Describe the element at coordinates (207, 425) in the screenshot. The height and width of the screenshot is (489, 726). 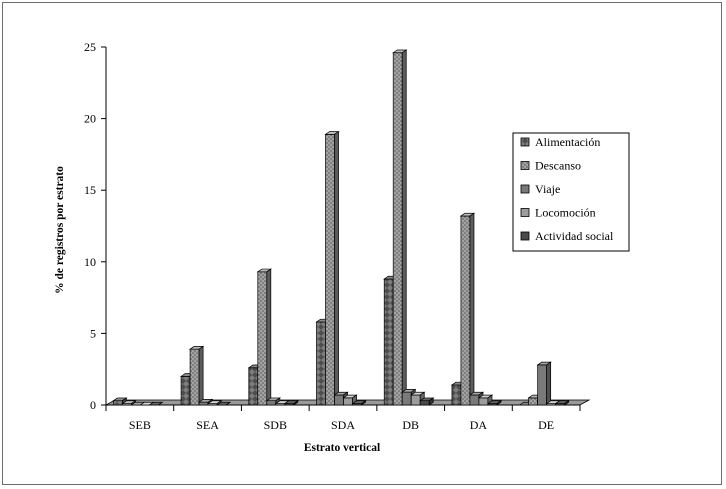
I see `x-tick-label: SEA` at that location.